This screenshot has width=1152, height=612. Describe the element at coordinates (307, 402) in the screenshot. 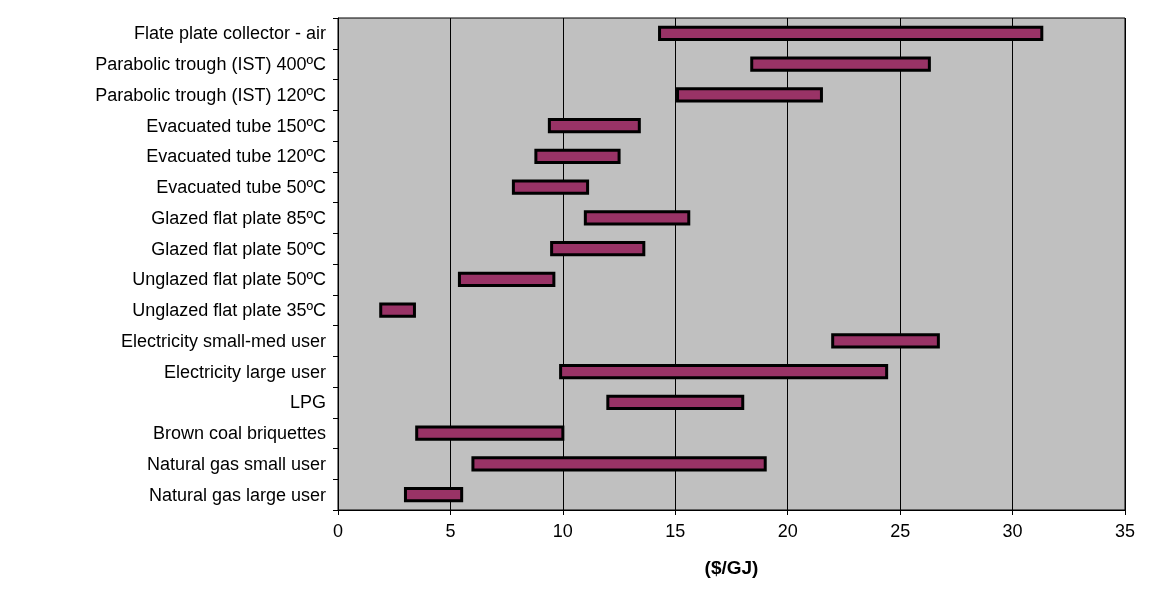

I see `y-tick-label: LPG` at that location.